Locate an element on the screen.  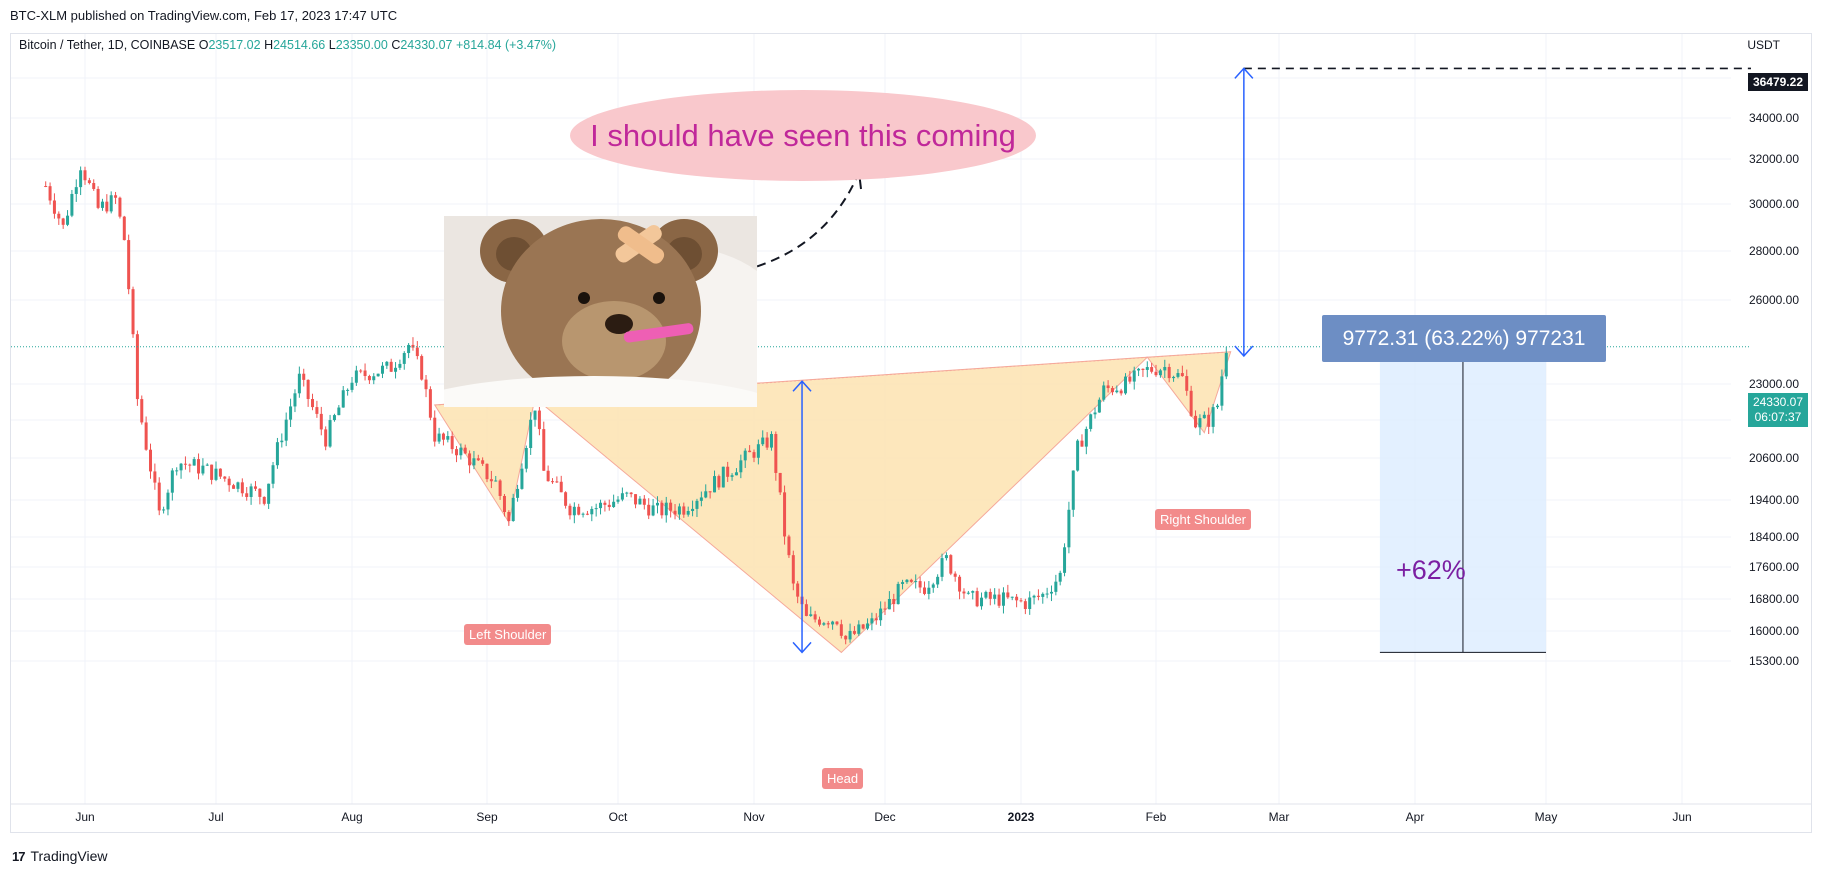
right-shoulder-shape is located at coordinates (1189, 392).